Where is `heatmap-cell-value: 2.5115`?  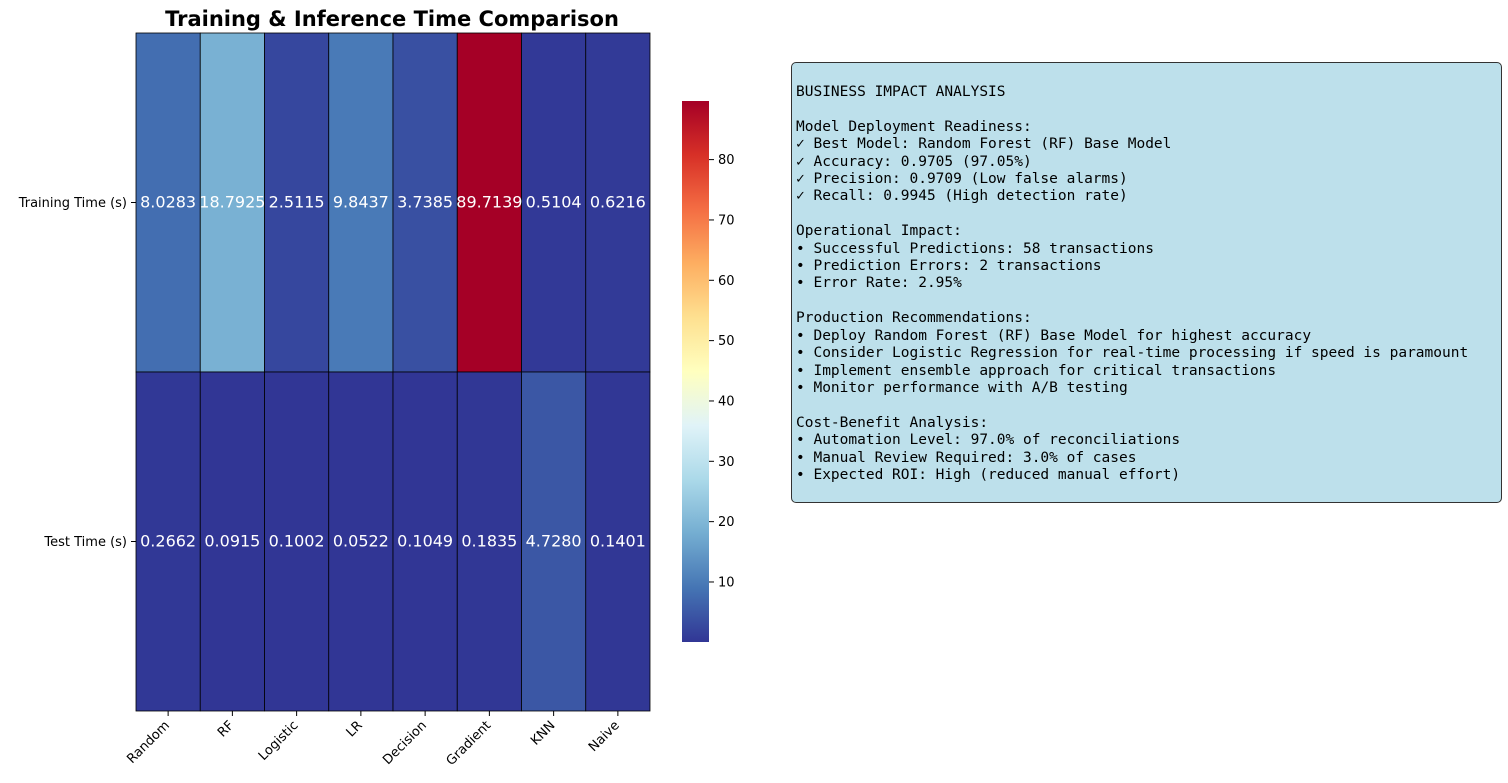
heatmap-cell-value: 2.5115 is located at coordinates (297, 202).